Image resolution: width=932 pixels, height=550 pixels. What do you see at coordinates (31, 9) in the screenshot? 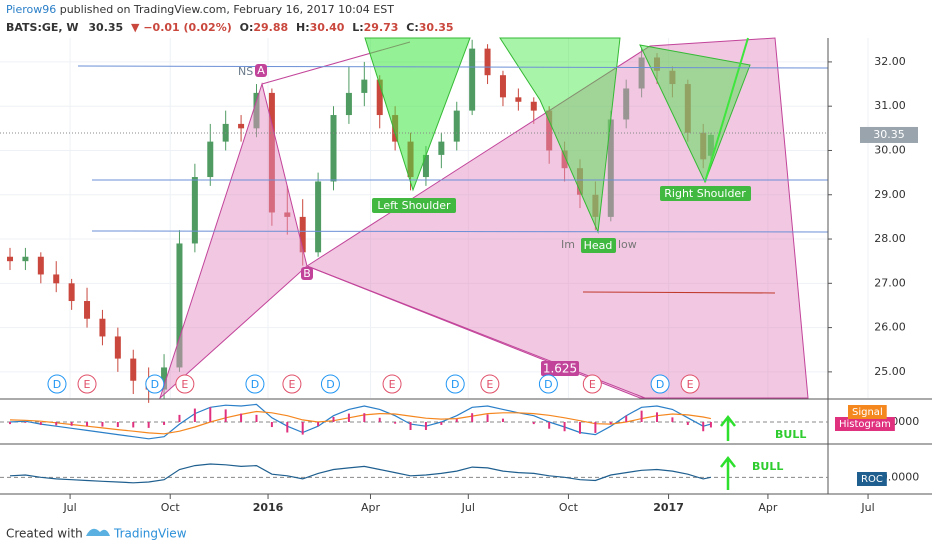
I see `publisher: Pierow96` at bounding box center [31, 9].